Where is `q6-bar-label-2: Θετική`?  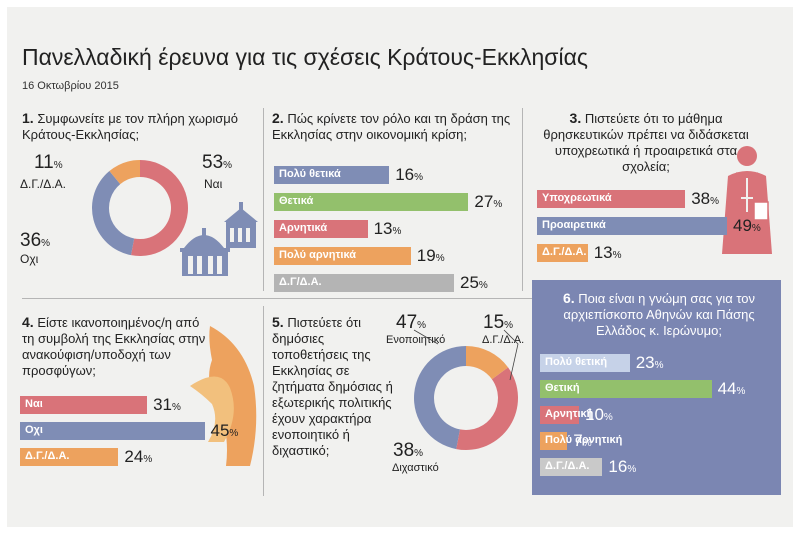 q6-bar-label-2: Θετική is located at coordinates (562, 388).